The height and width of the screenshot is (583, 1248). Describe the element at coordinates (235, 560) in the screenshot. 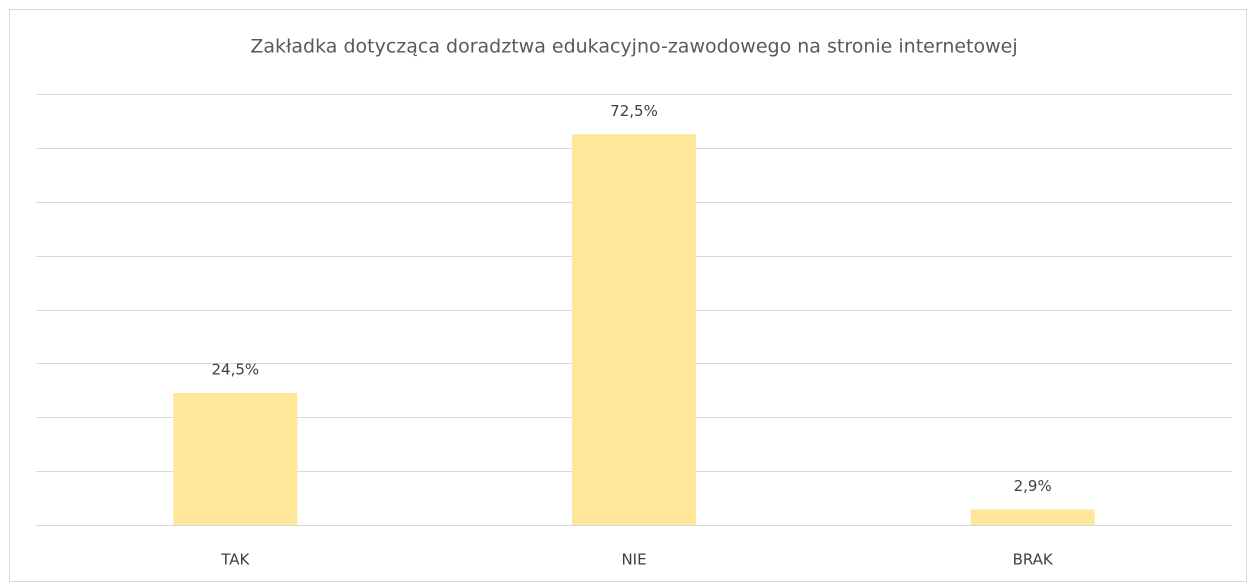

I see `x-tick-label: TAK` at that location.